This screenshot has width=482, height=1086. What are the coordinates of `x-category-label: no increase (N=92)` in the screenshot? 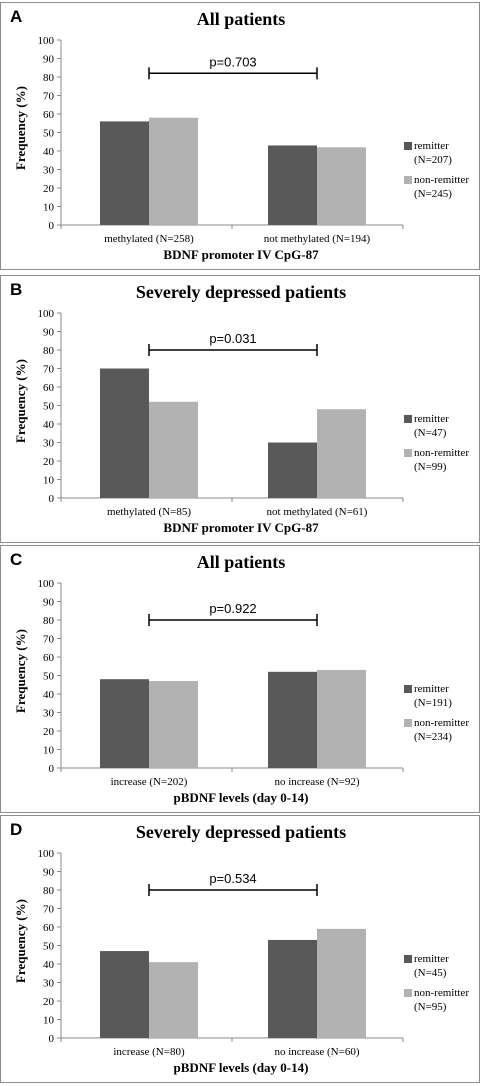 It's located at (316, 782).